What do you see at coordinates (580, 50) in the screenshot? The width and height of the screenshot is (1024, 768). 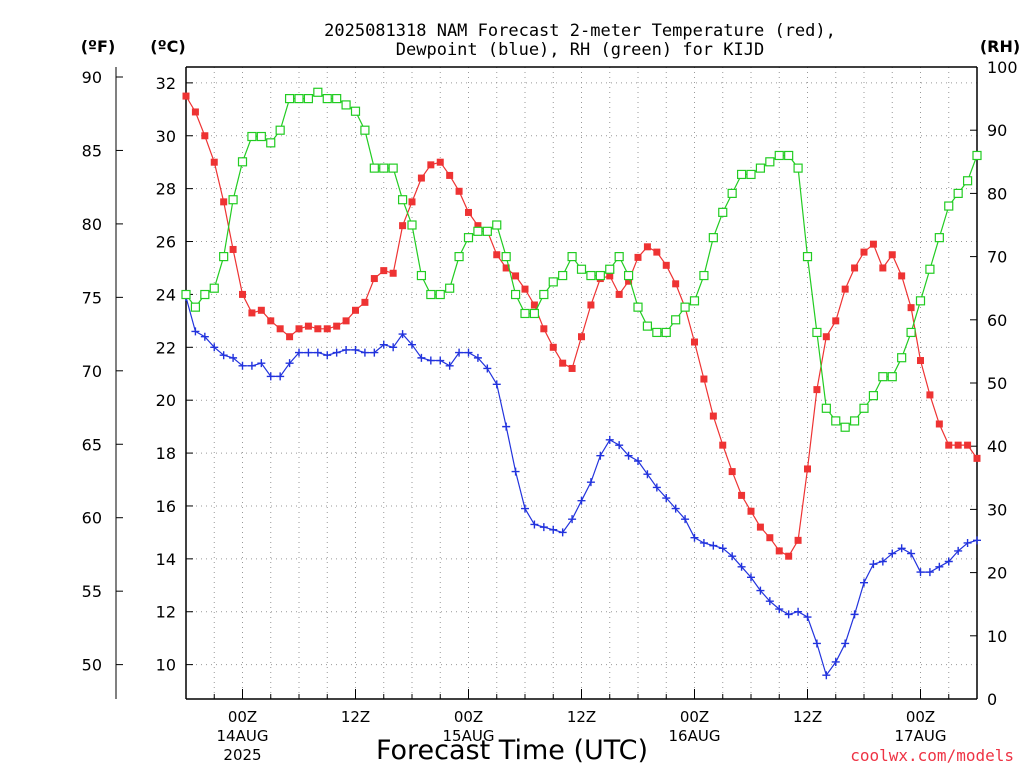 I see `chart-title-line2: Dewpoint (blue), RH (green) for KIJD` at bounding box center [580, 50].